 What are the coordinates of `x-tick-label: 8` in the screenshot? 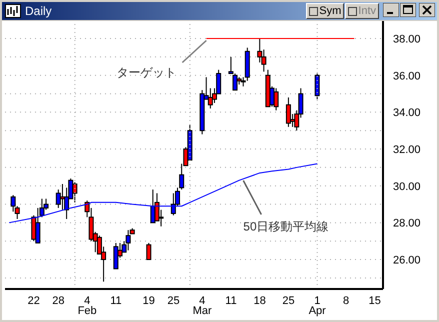 It's located at (346, 301).